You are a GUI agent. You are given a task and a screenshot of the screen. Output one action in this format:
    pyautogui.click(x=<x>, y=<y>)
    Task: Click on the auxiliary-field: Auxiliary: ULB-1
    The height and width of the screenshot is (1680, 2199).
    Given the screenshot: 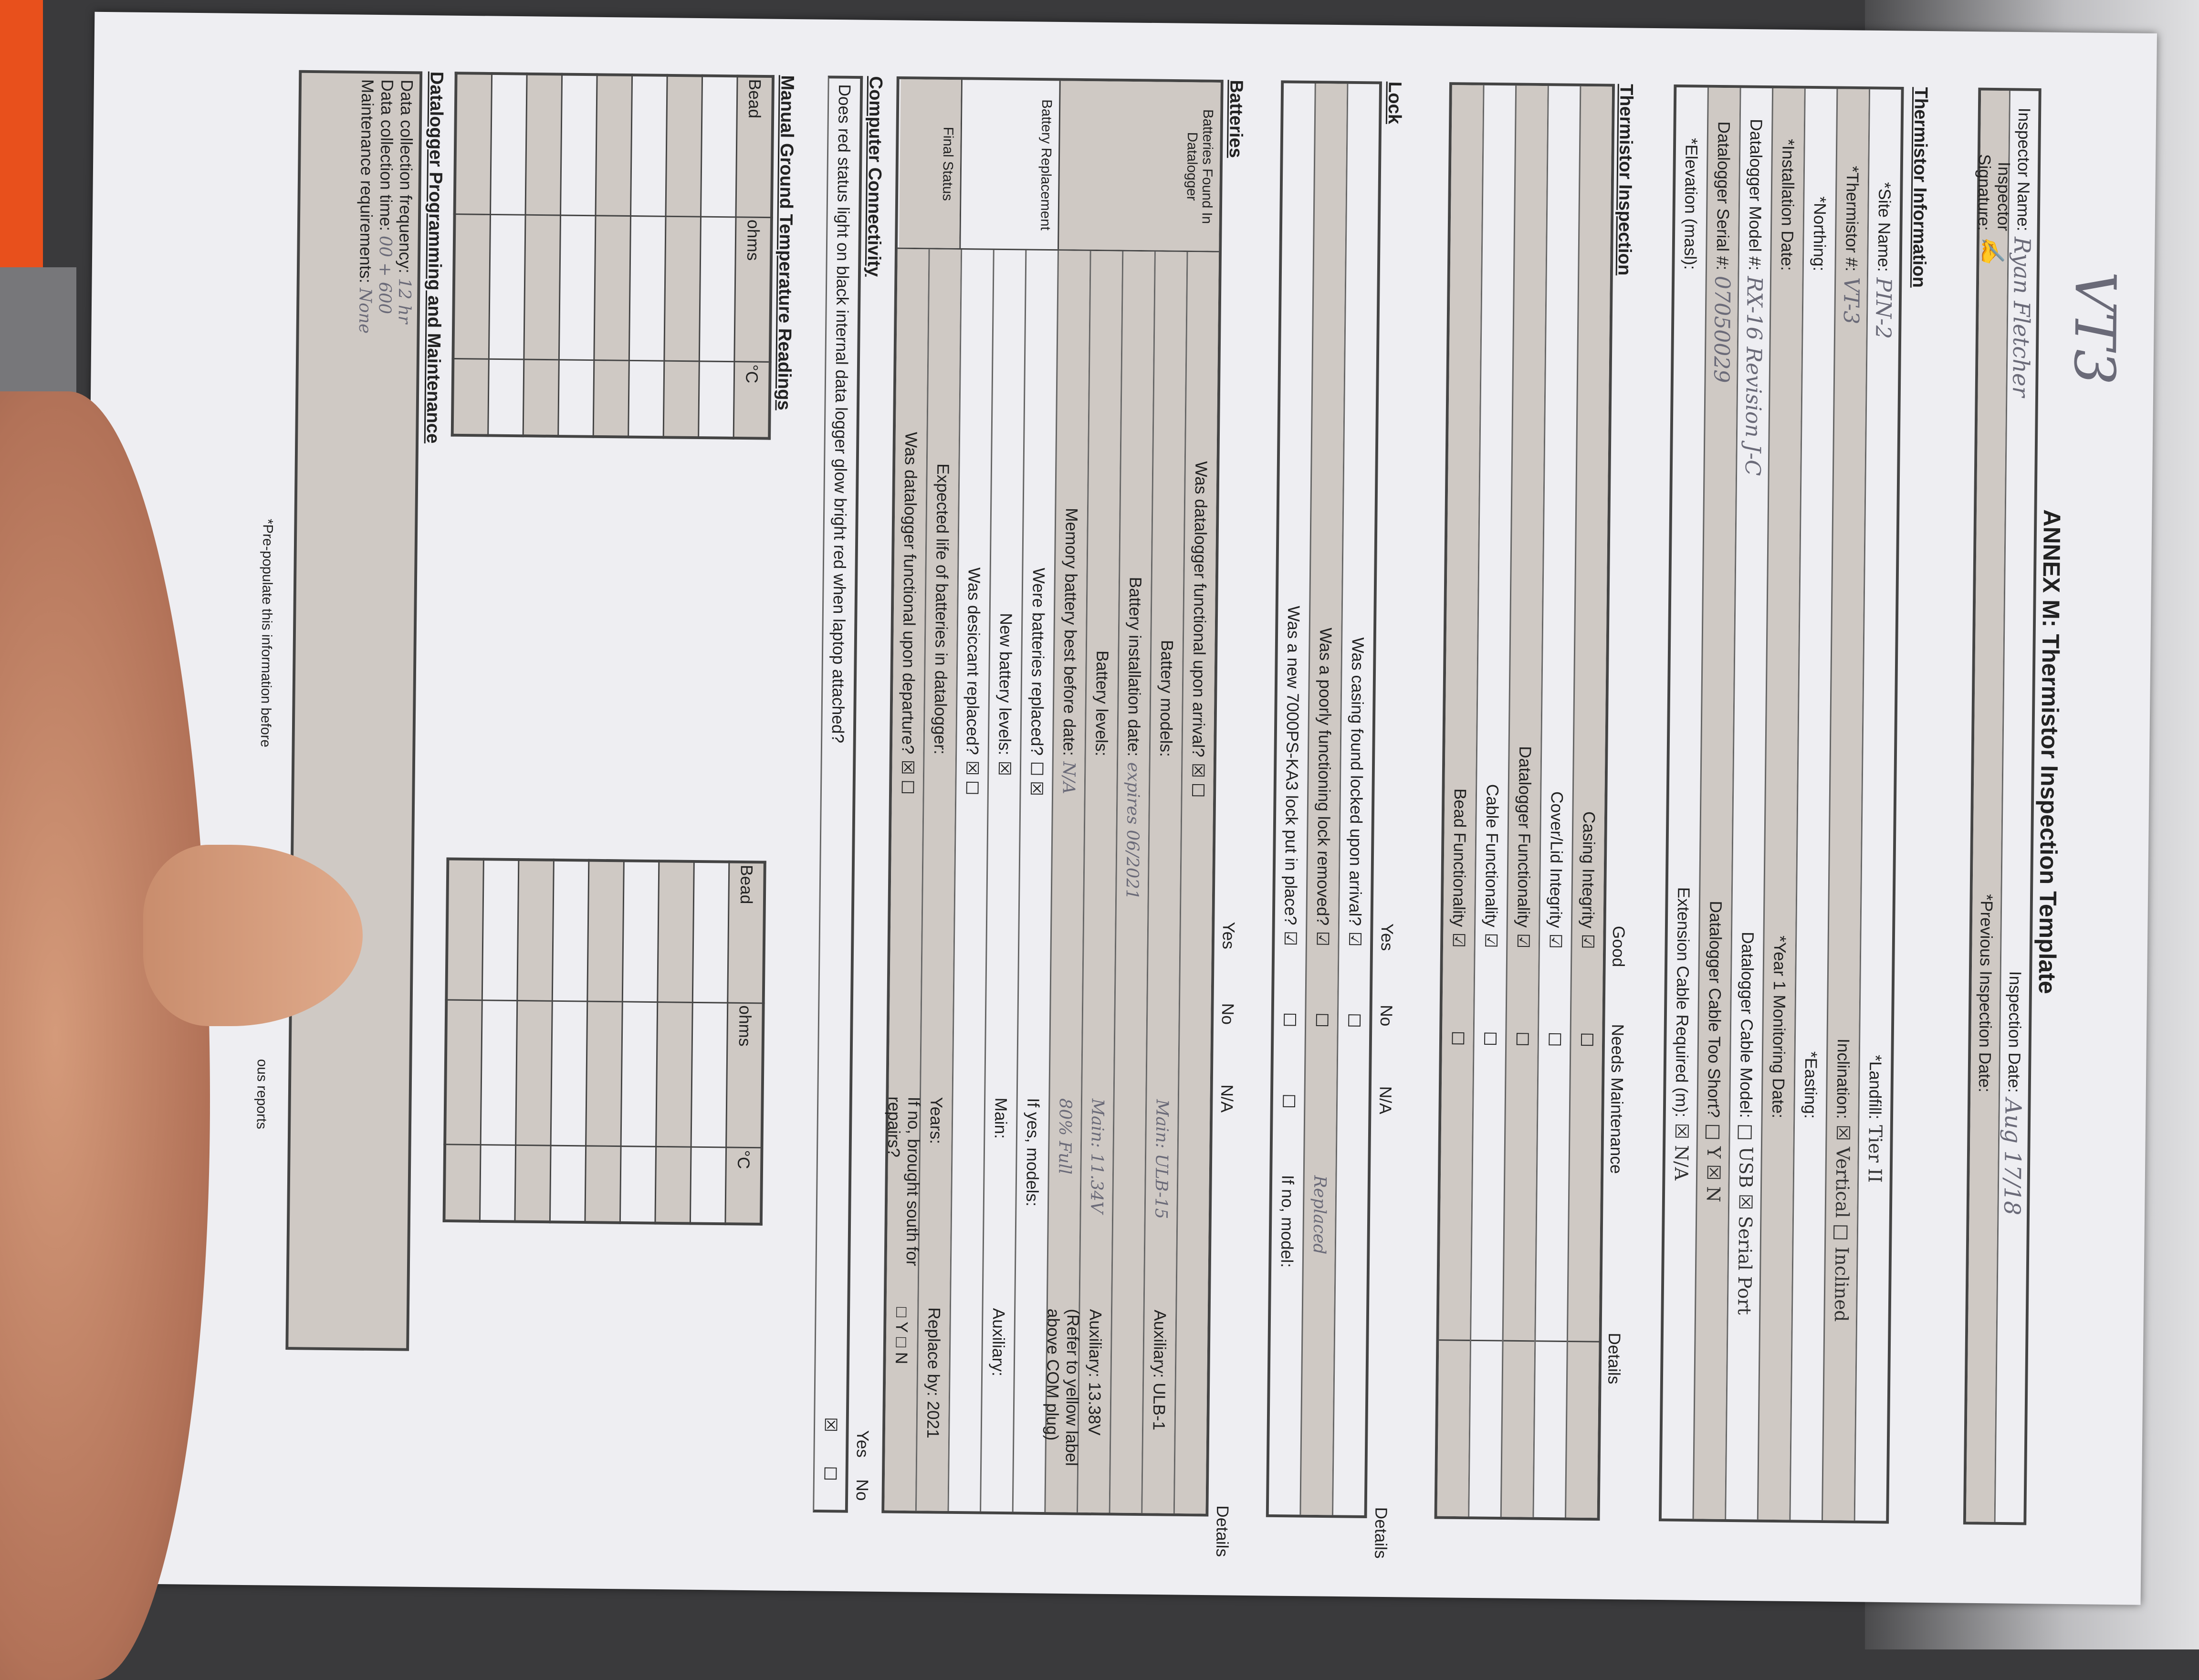 What is the action you would take?
    pyautogui.click(x=1159, y=1370)
    